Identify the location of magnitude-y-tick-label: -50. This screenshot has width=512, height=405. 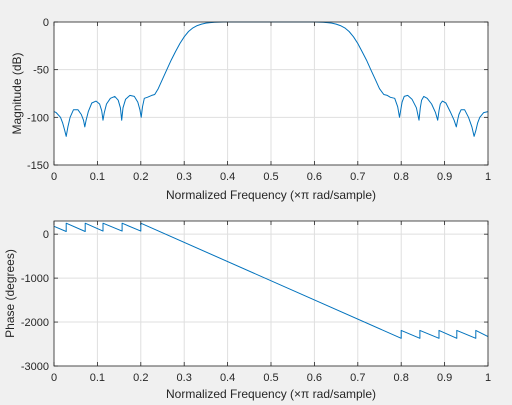
(41, 71).